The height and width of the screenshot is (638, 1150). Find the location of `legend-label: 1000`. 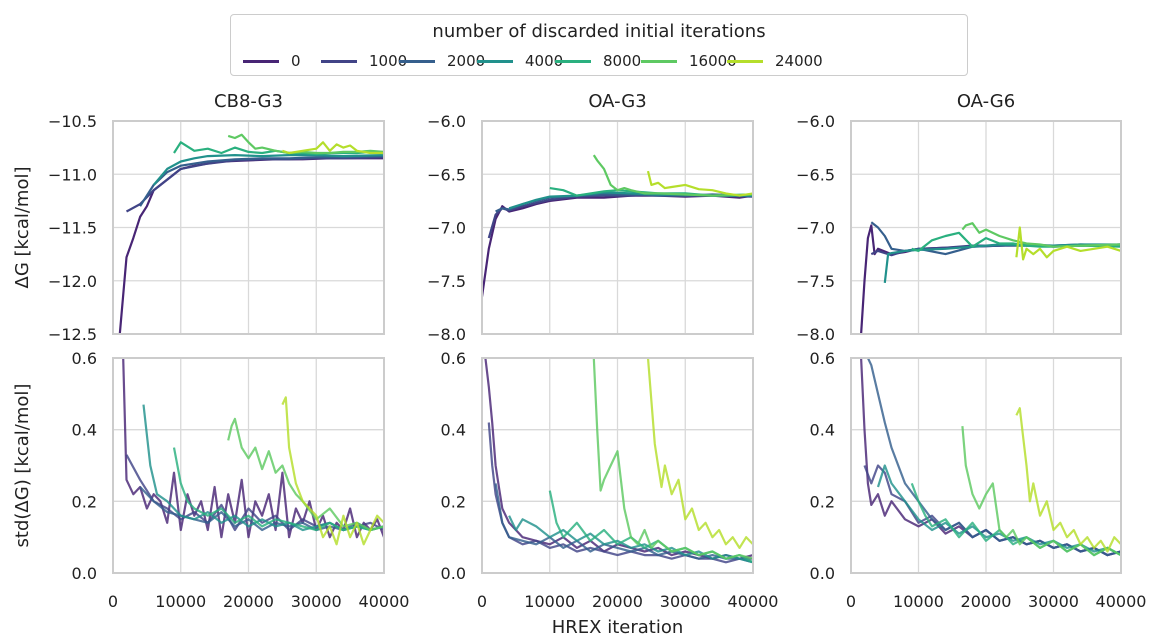

legend-label: 1000 is located at coordinates (388, 61).